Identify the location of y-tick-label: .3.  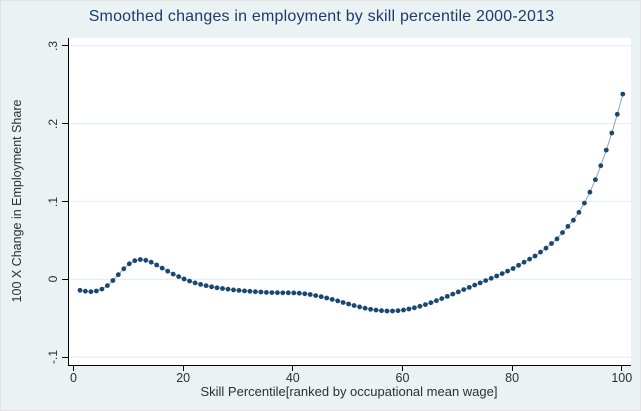
(53, 45).